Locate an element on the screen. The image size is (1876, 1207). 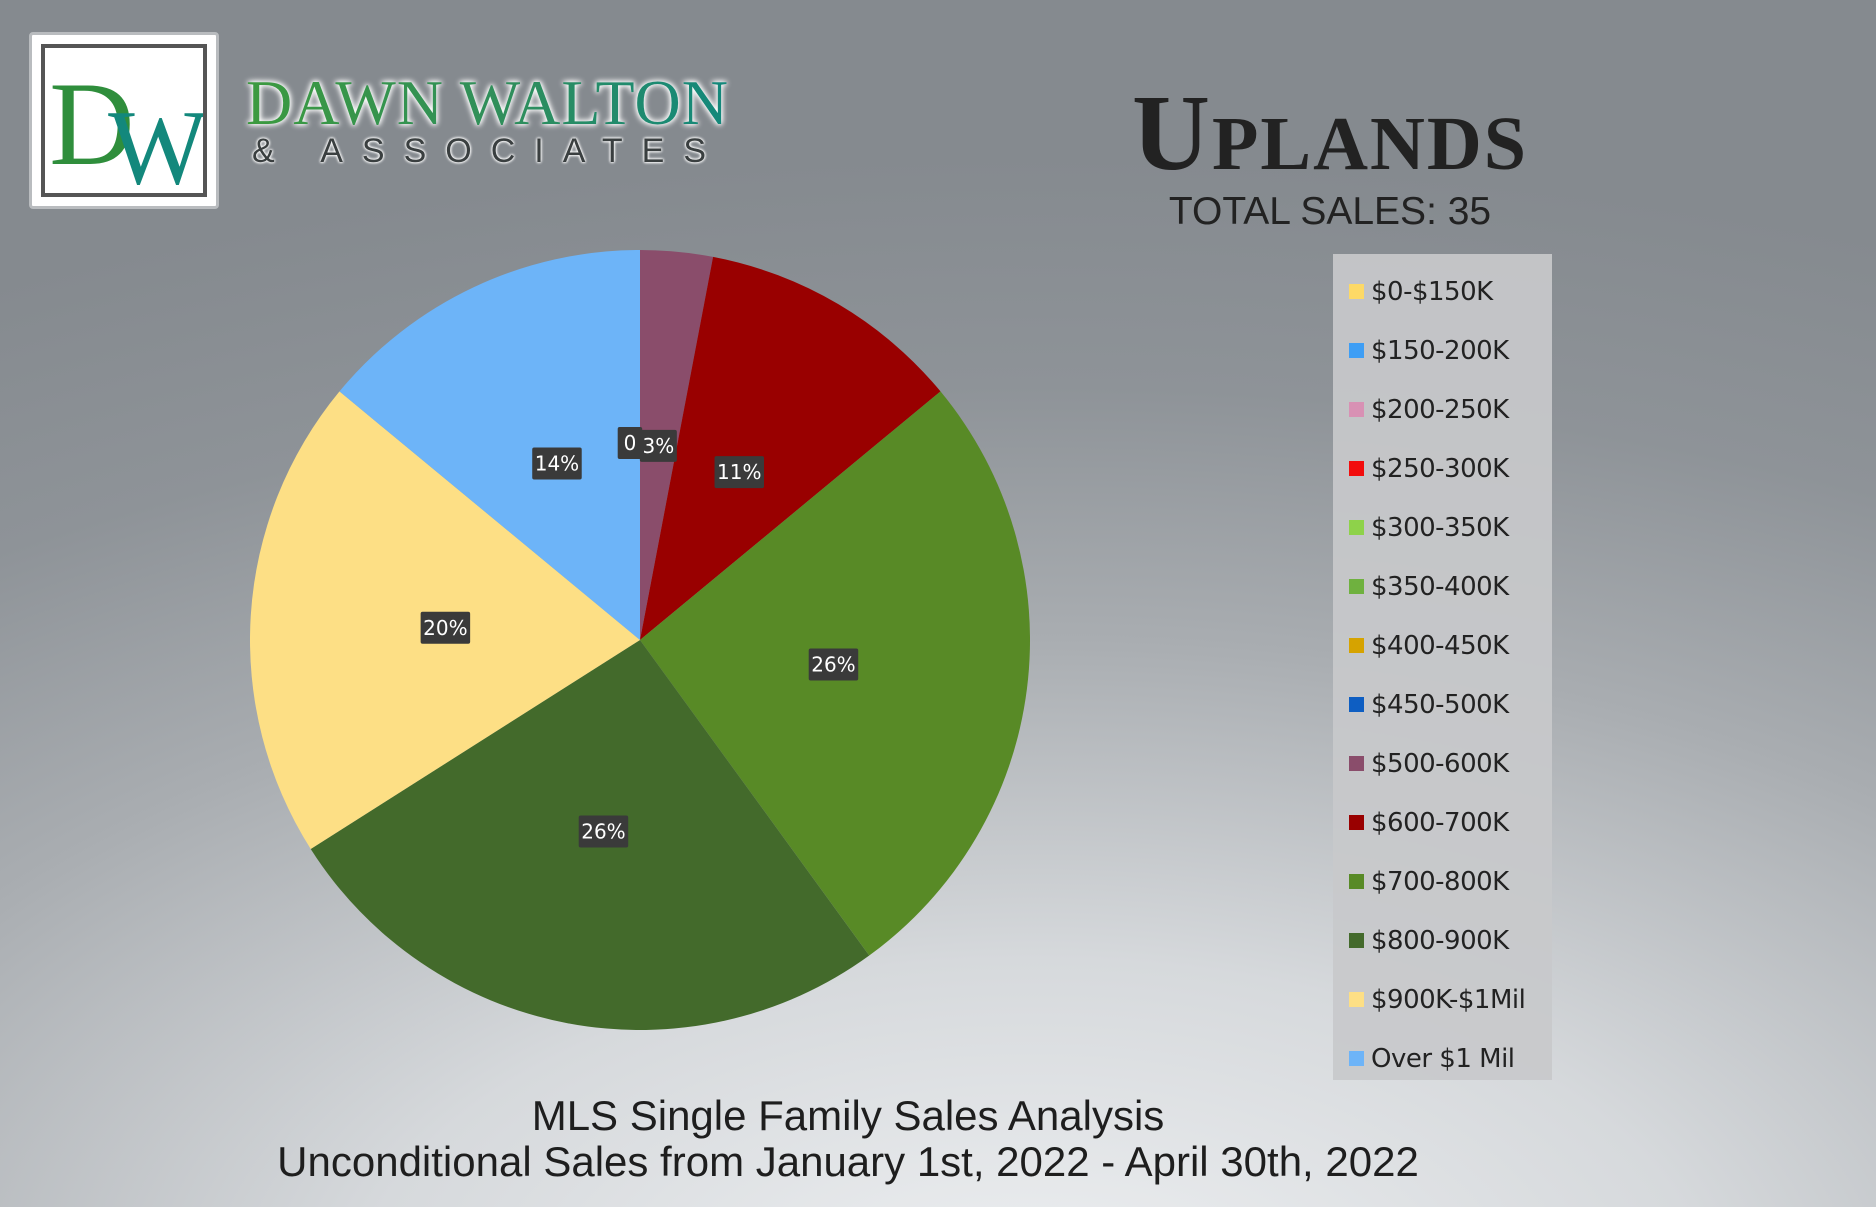
data-label-3pct-text: 3% is located at coordinates (658, 446).